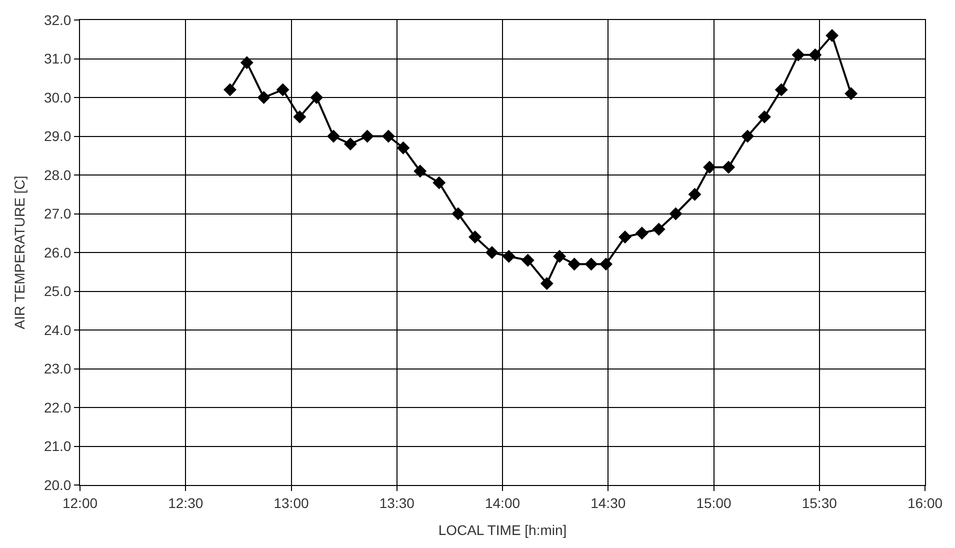  What do you see at coordinates (58, 330) in the screenshot?
I see `y-tick-label: 24.0` at bounding box center [58, 330].